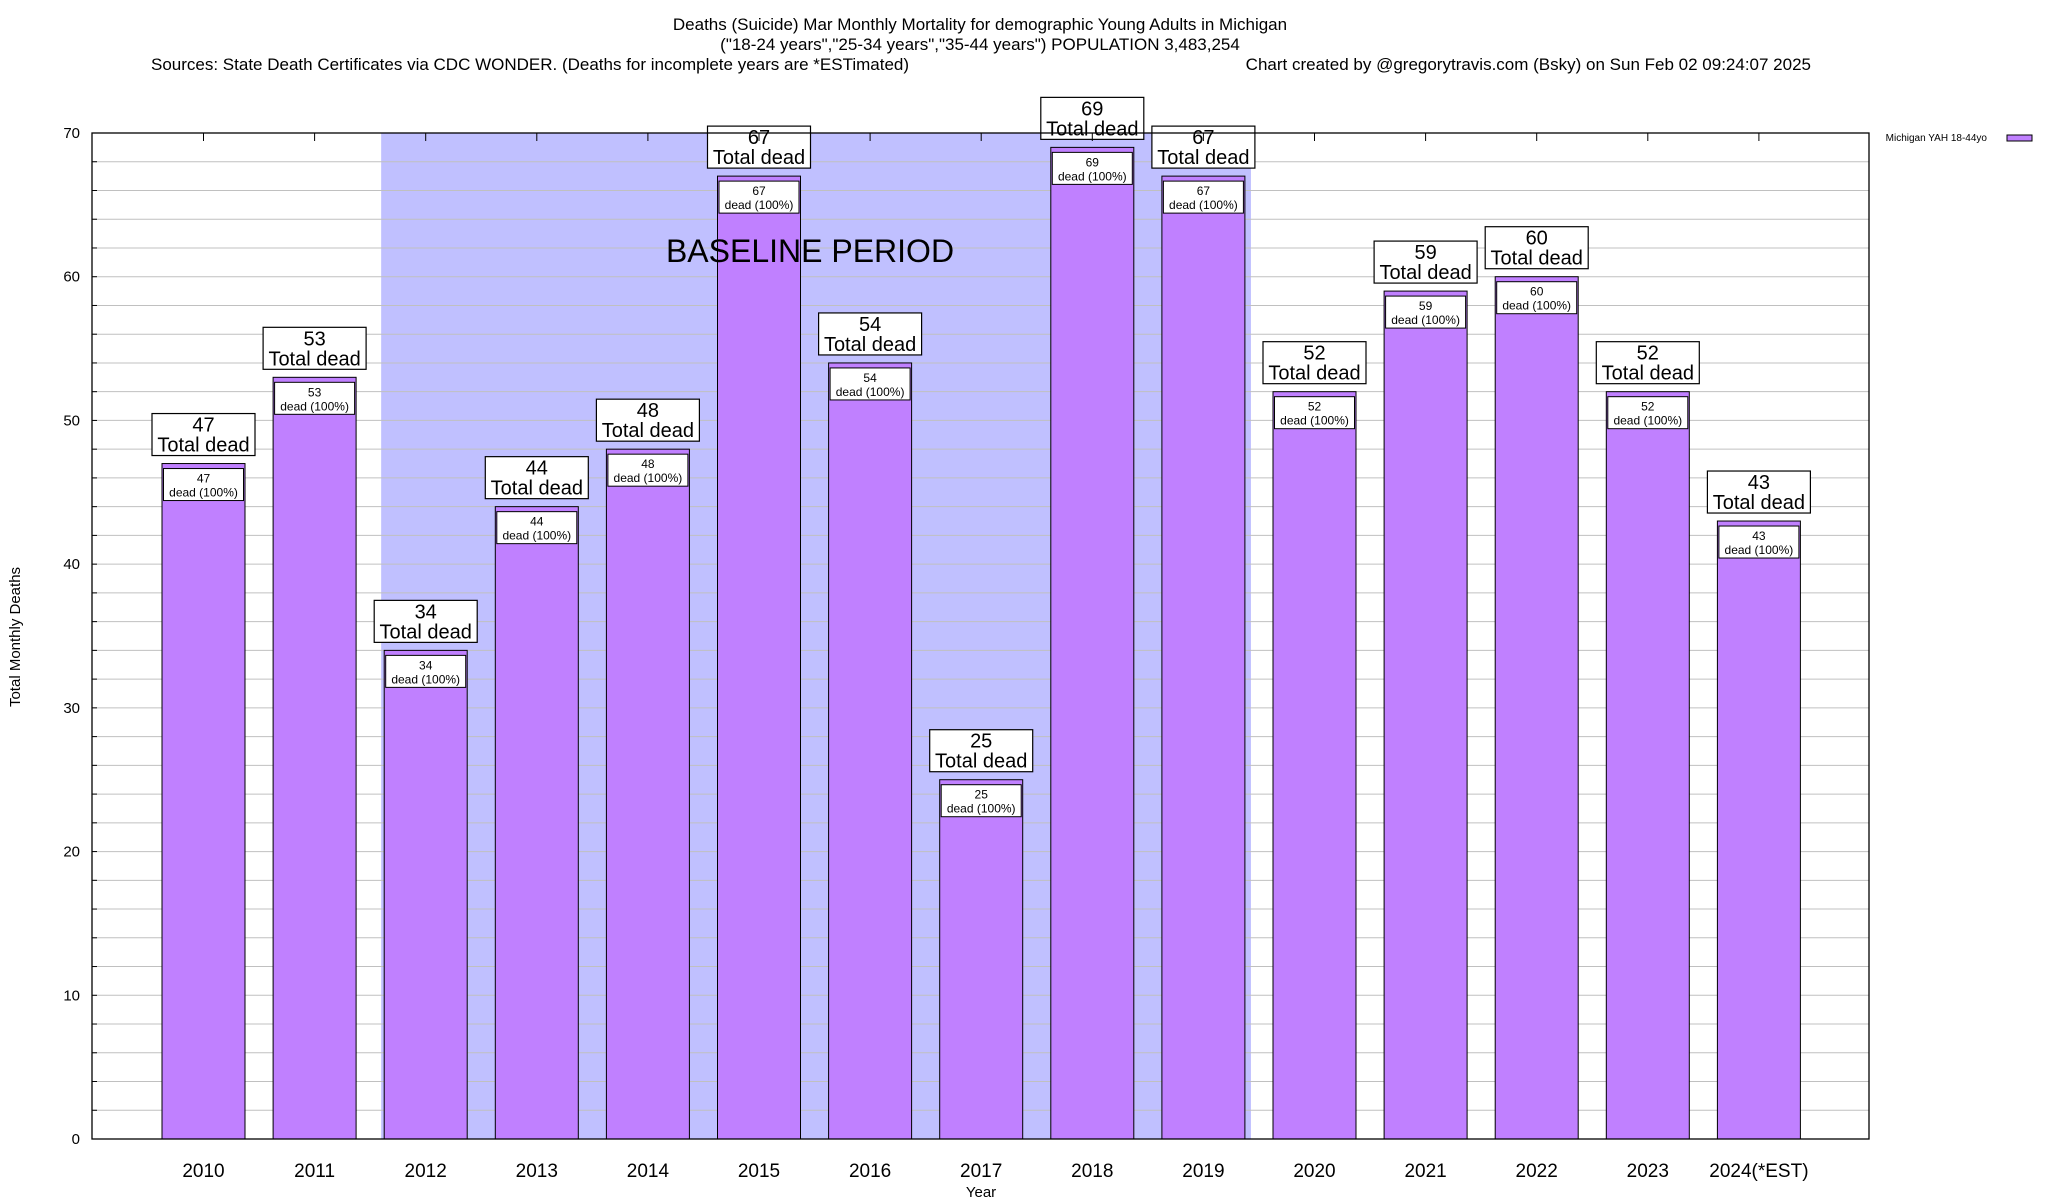 This screenshot has height=1200, width=2048. What do you see at coordinates (759, 657) in the screenshot?
I see `bar-2015` at bounding box center [759, 657].